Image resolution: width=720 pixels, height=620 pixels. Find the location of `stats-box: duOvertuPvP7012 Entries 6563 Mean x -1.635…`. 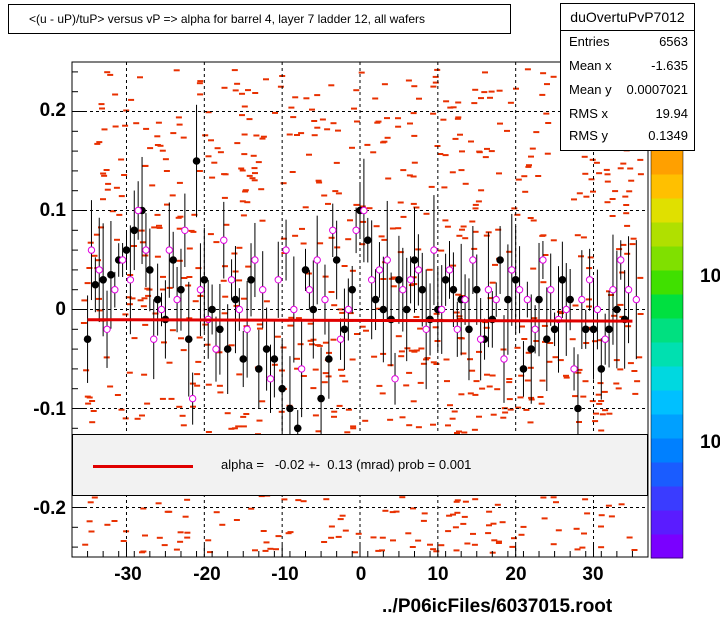

stats-box: duOvertuPvP7012 Entries 6563 Mean x -1.635… is located at coordinates (627, 77).